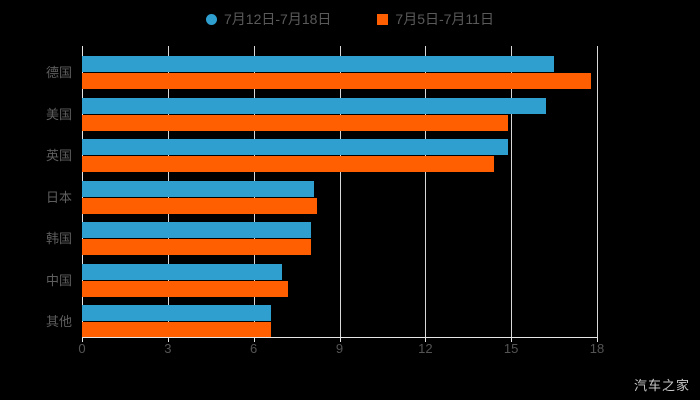 The height and width of the screenshot is (400, 700). I want to click on bar-英国-series-2, so click(288, 164).